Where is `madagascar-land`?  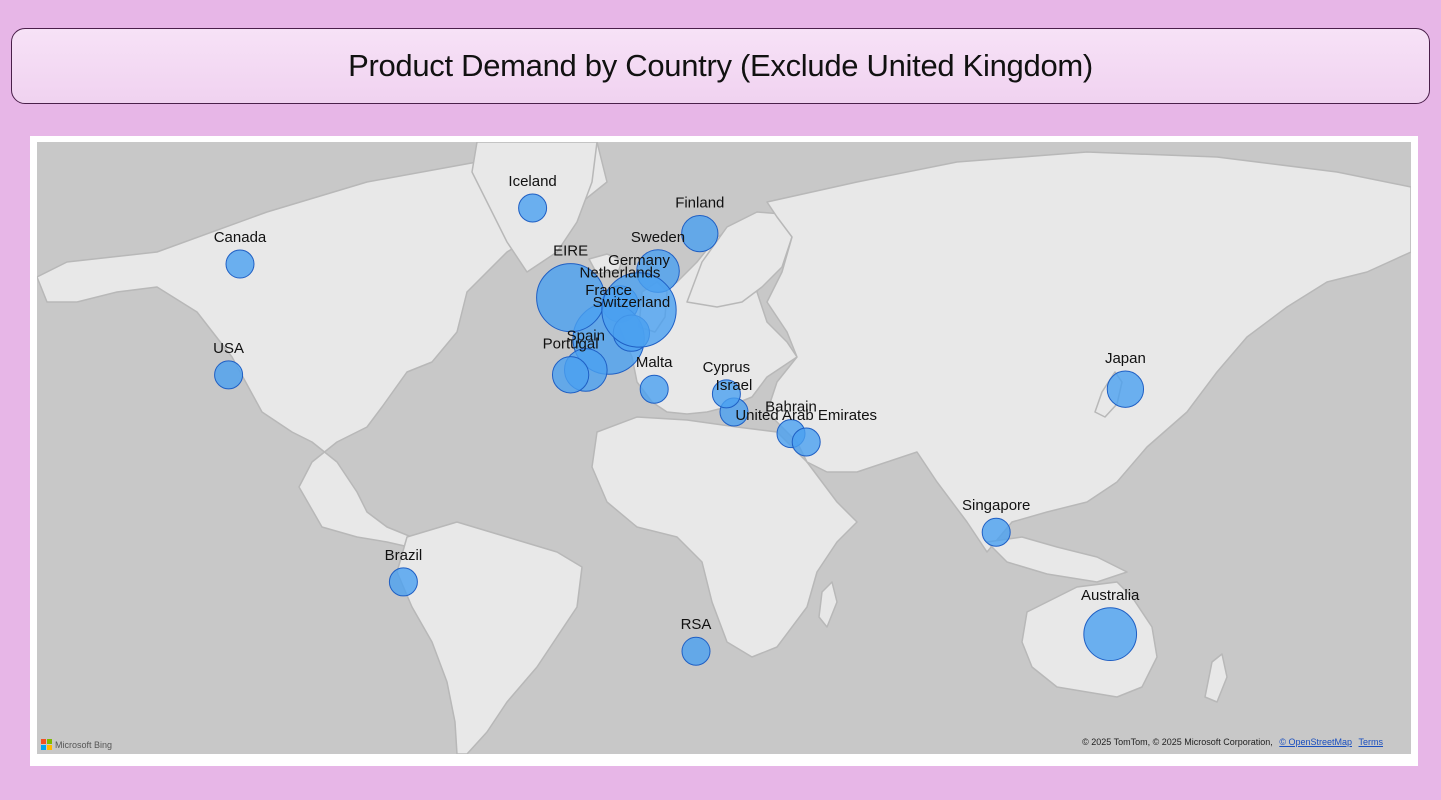 madagascar-land is located at coordinates (828, 604).